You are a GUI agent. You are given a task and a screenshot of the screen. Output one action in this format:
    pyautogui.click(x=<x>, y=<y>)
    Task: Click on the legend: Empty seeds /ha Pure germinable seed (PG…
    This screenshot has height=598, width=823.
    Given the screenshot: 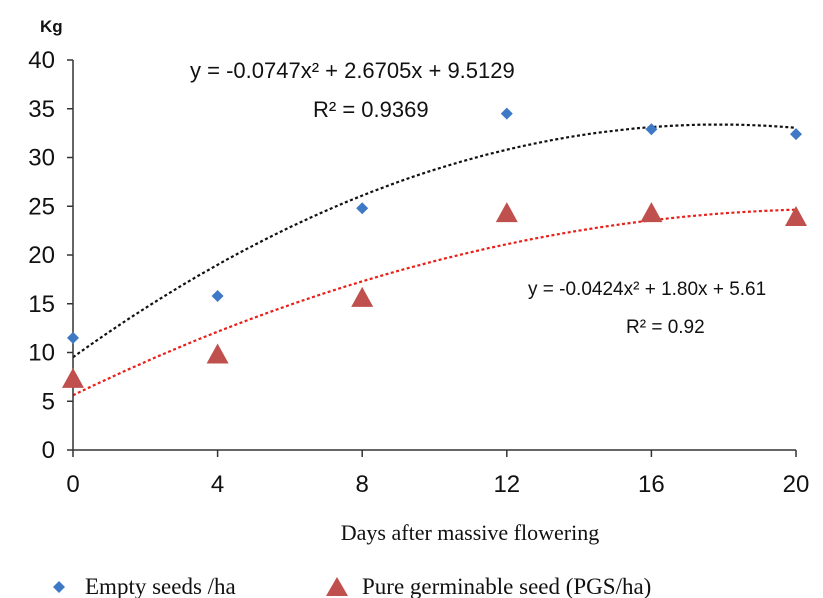 What is the action you would take?
    pyautogui.click(x=352, y=586)
    